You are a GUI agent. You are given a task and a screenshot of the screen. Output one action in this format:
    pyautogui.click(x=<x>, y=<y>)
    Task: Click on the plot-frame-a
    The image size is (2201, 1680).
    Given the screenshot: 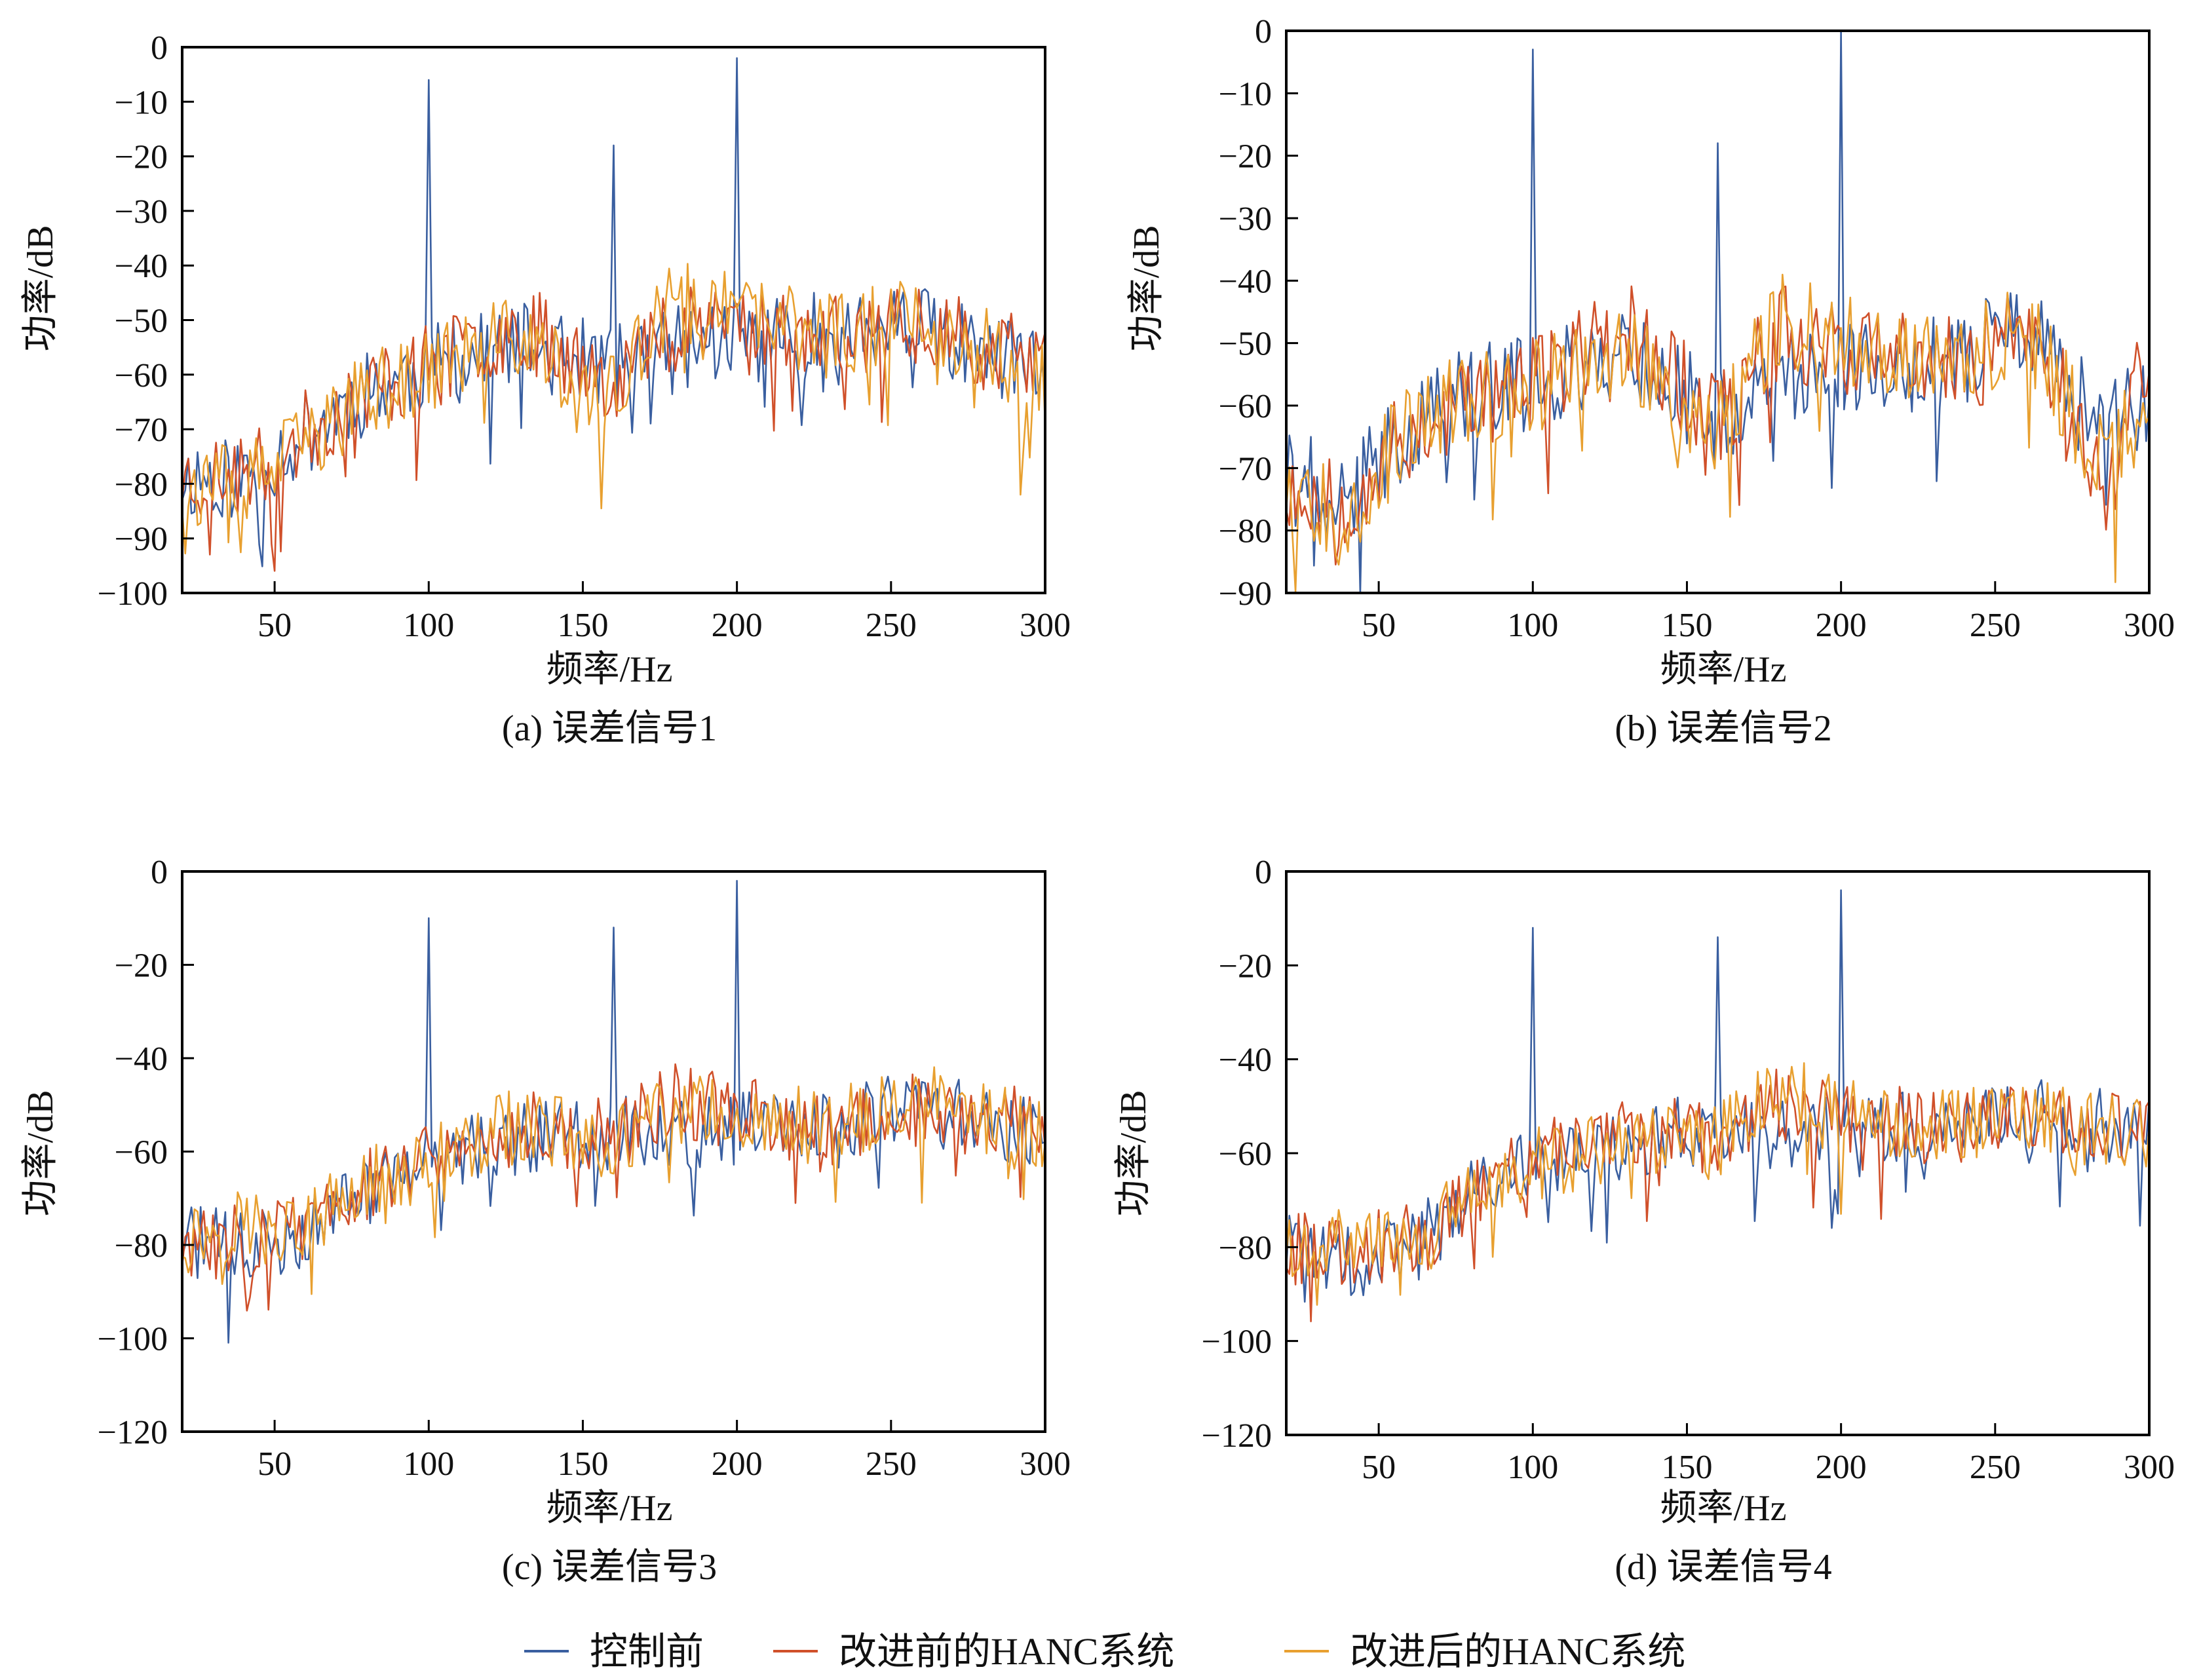 What is the action you would take?
    pyautogui.click(x=613, y=320)
    